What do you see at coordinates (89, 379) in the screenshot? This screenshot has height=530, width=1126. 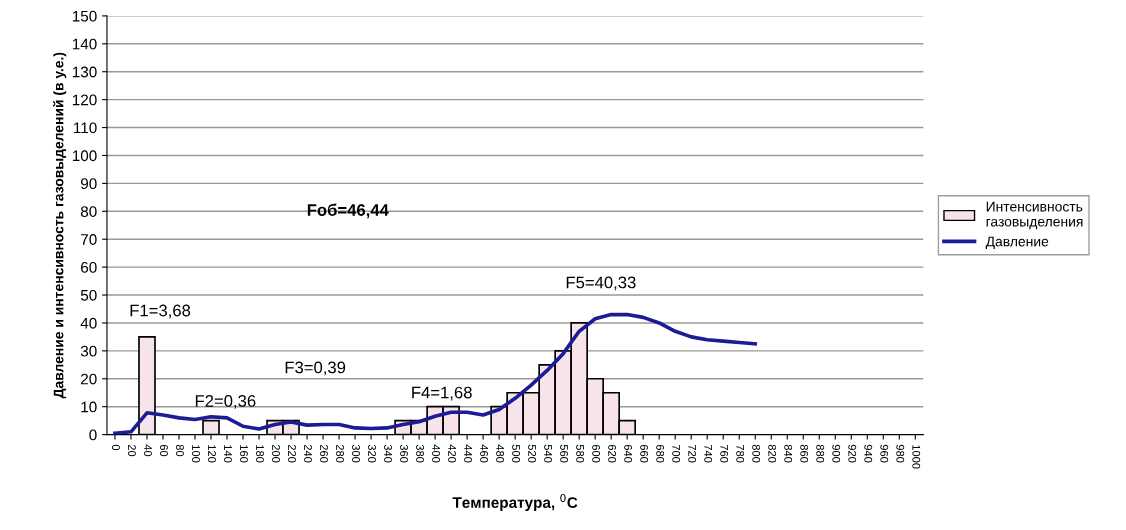 I see `y-tick-label: 20` at bounding box center [89, 379].